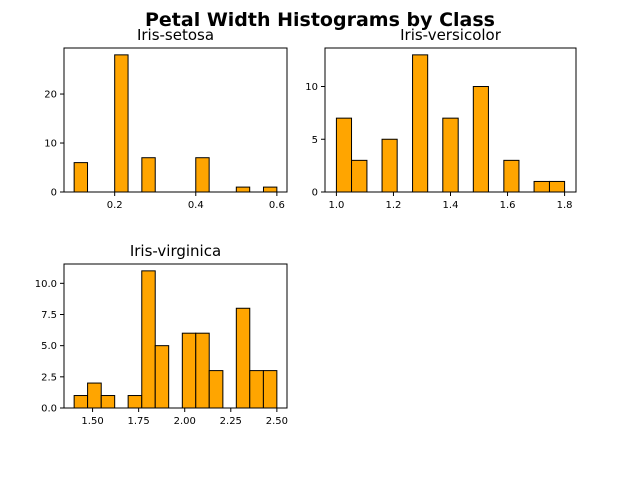 The height and width of the screenshot is (480, 640). What do you see at coordinates (231, 421) in the screenshot?
I see `x-tick-label: 2.25` at bounding box center [231, 421].